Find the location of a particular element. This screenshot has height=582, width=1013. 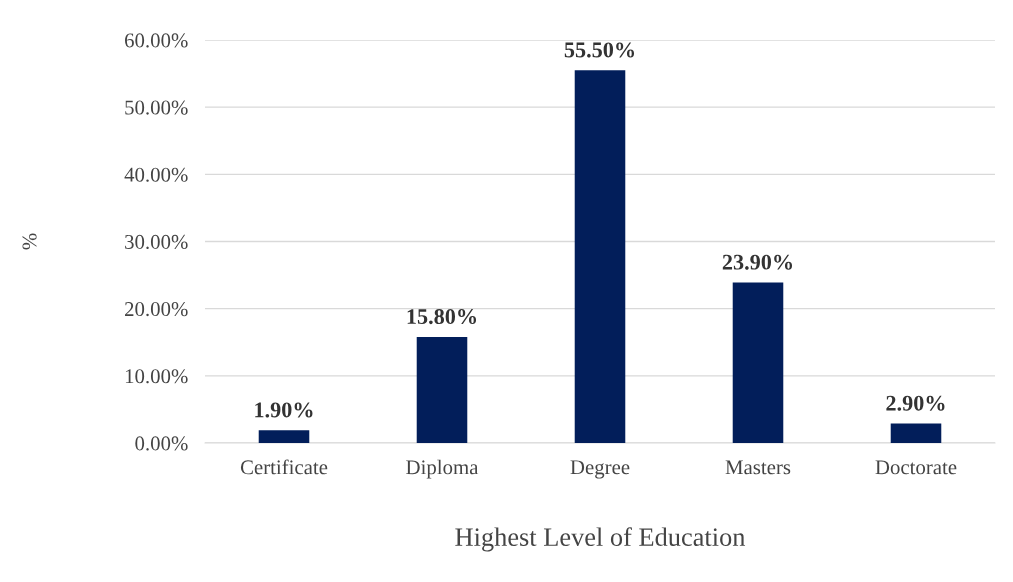

data-label: 1.90% is located at coordinates (284, 410).